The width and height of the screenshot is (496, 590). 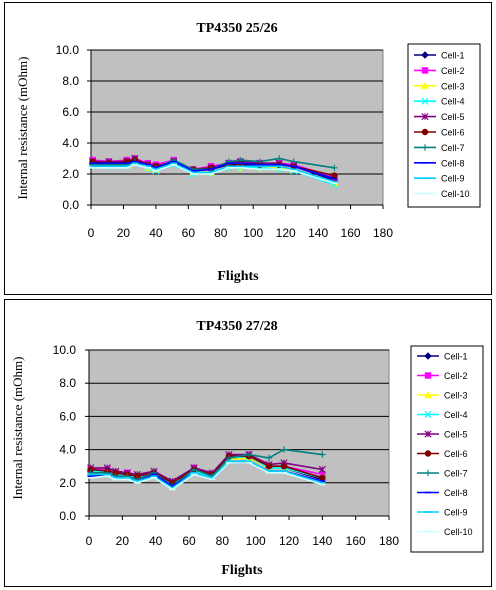 I want to click on chart-1-y-tick-label: 10.0, so click(x=68, y=50).